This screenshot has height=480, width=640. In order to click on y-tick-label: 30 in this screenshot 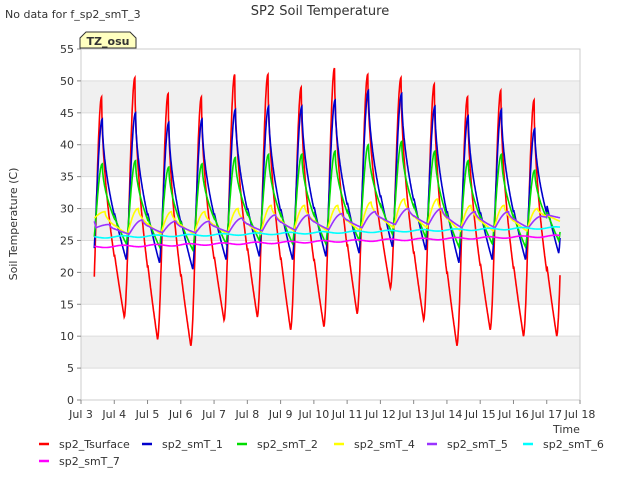, I will do `click(67, 209)`.